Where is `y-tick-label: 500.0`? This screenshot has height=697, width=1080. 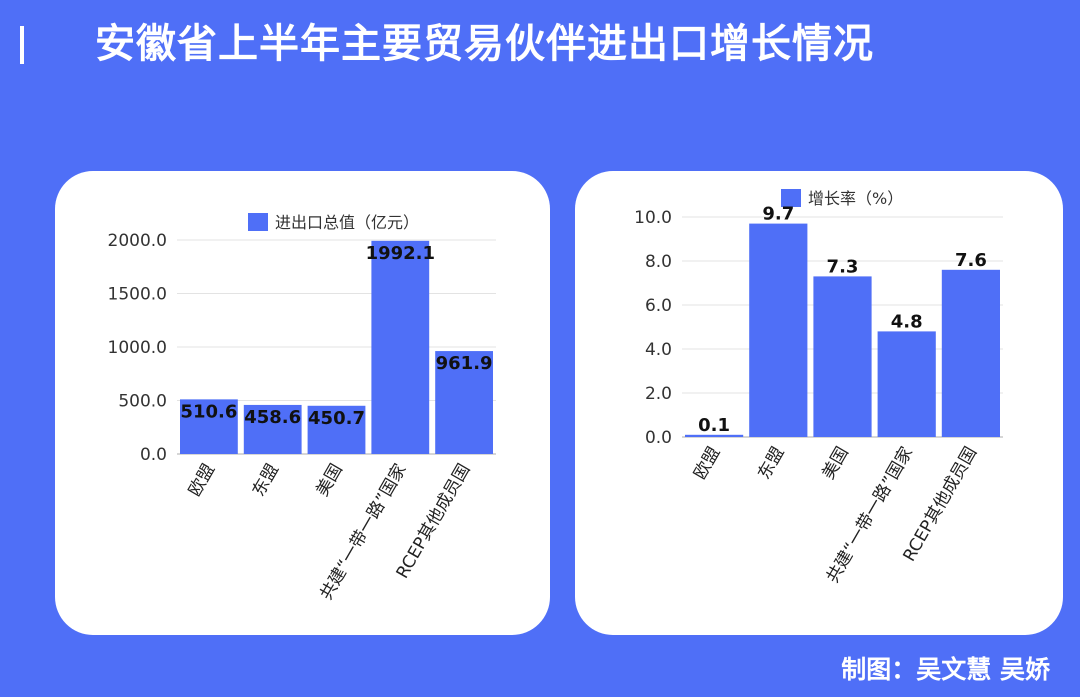
y-tick-label: 500.0 is located at coordinates (142, 402).